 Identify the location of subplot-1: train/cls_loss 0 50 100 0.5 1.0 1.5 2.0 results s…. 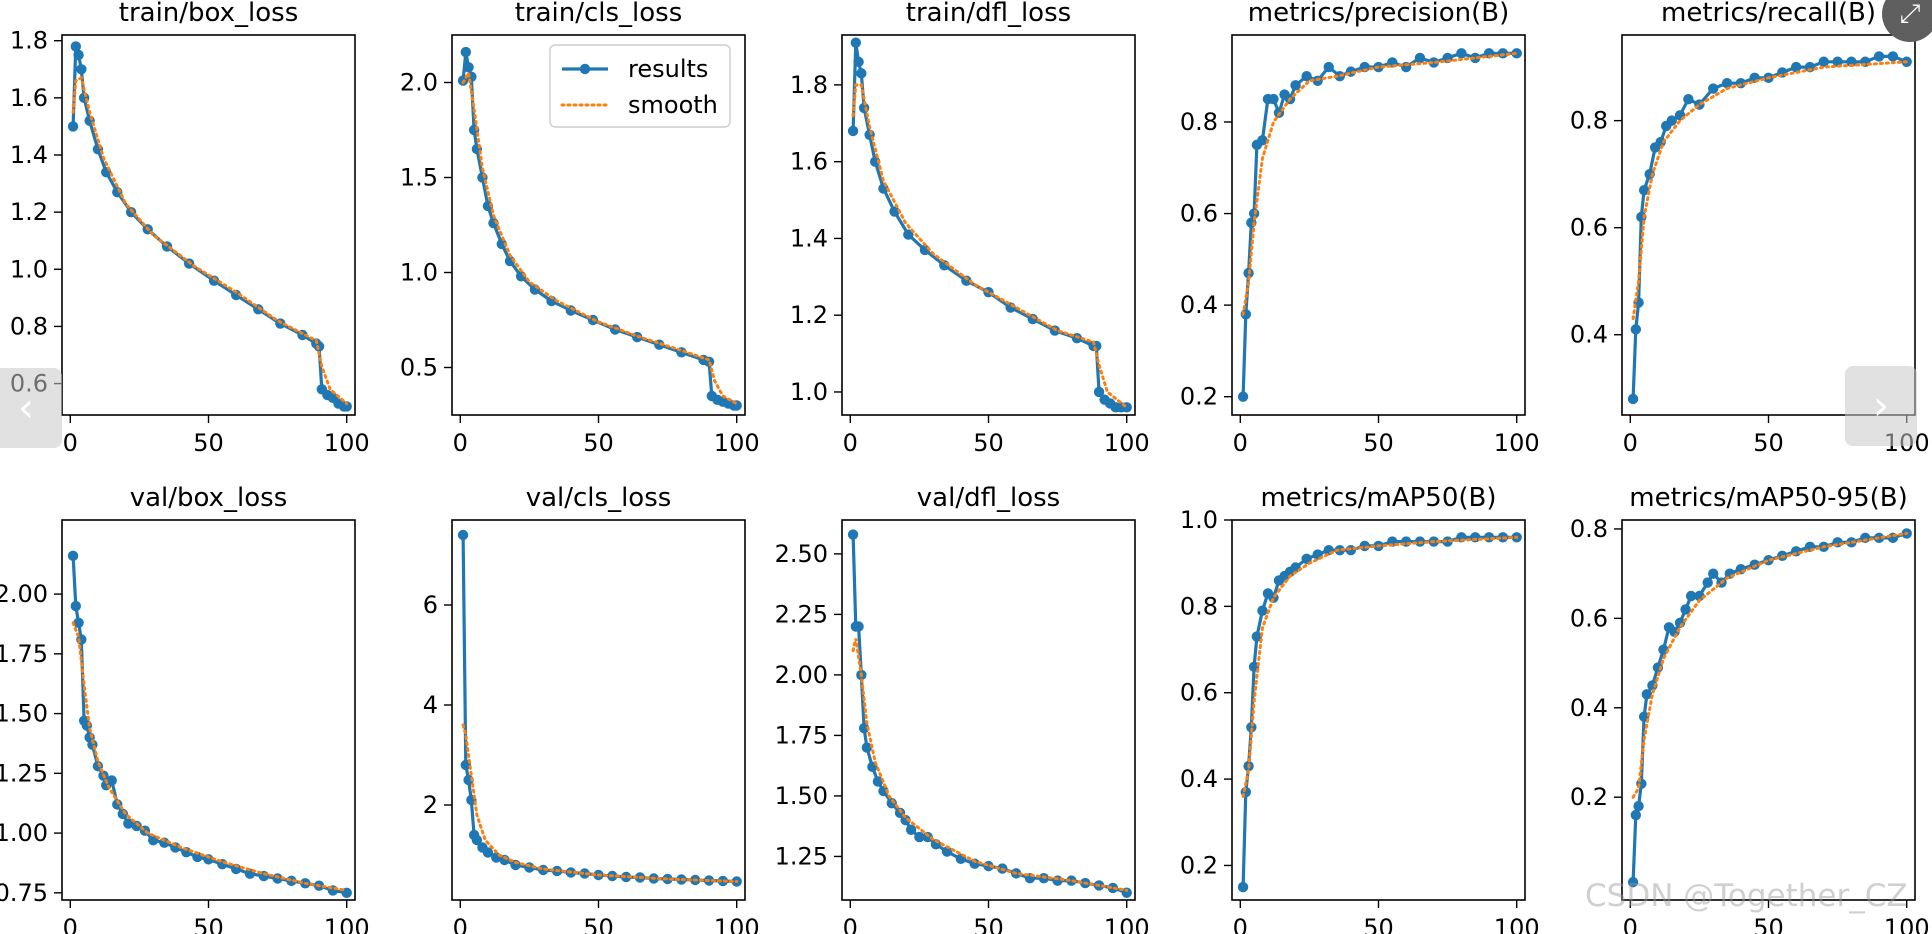
(580, 228).